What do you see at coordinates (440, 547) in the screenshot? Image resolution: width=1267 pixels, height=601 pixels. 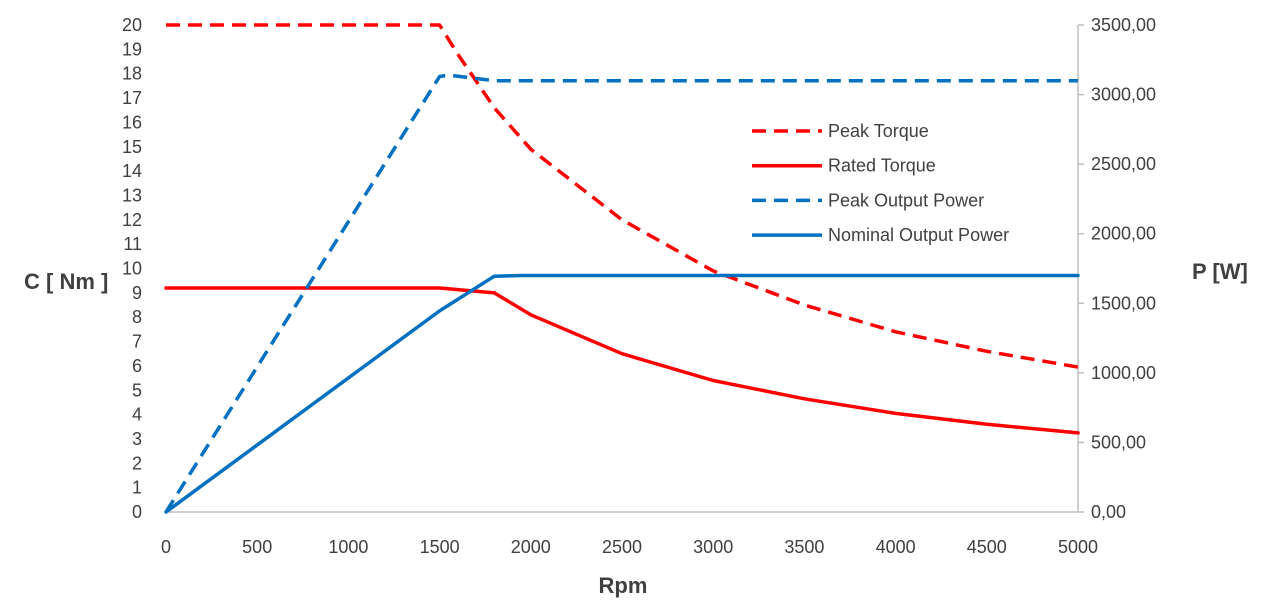 I see `x-tick-label: 1500` at bounding box center [440, 547].